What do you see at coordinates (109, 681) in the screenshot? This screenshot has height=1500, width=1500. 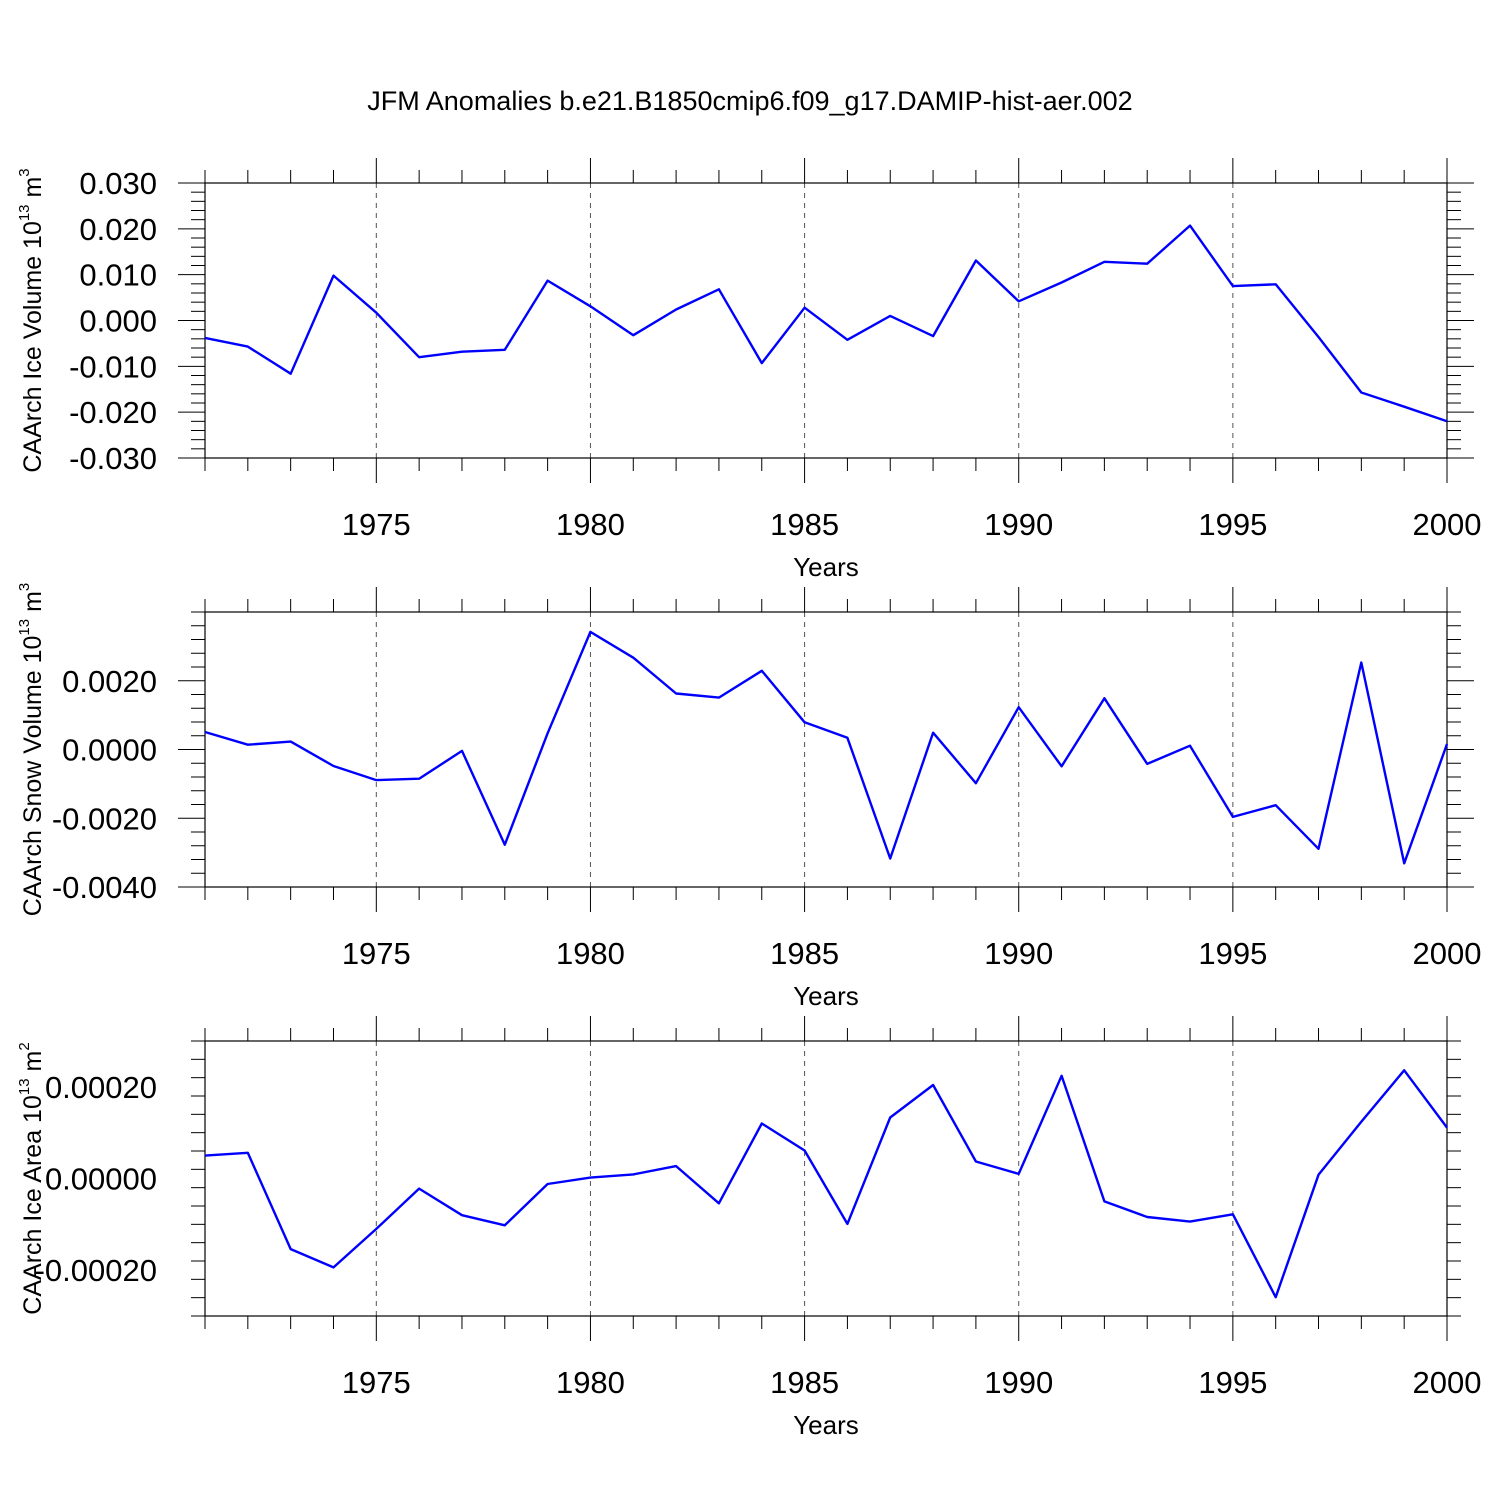 I see `y-tick-label: 0.0020` at bounding box center [109, 681].